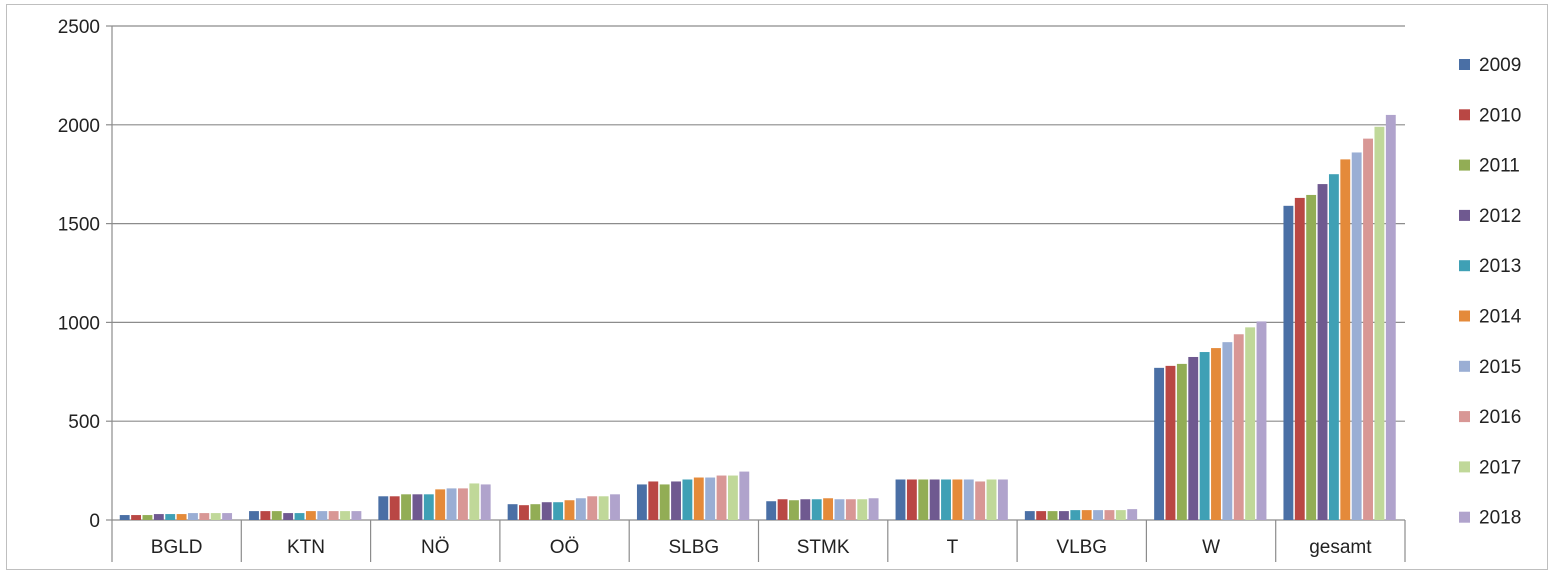 The width and height of the screenshot is (1556, 576). I want to click on legend-item-2012: 2012, so click(1490, 216).